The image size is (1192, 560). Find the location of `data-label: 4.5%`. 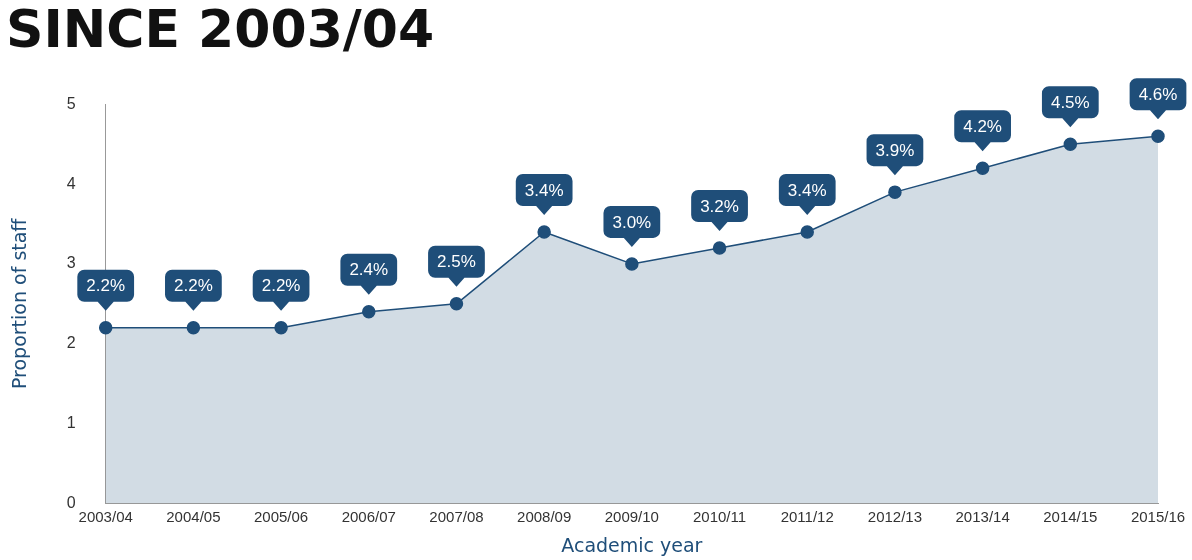

data-label: 4.5% is located at coordinates (1070, 102).